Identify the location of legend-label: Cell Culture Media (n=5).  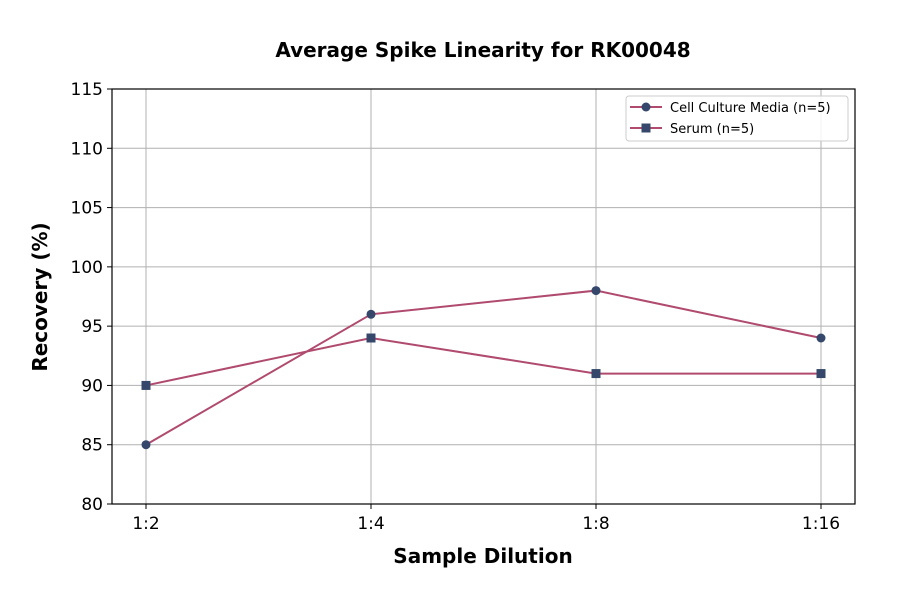
(750, 108).